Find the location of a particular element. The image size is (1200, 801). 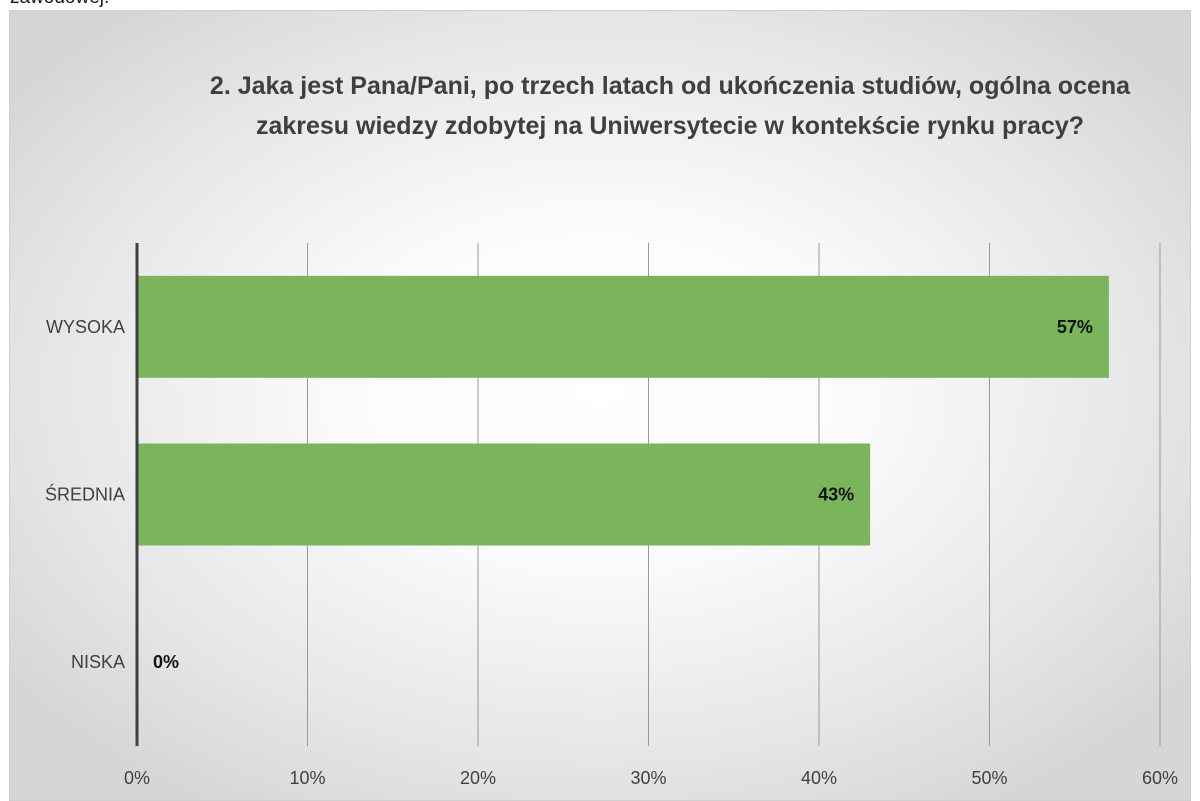

data-label: 0% is located at coordinates (166, 662).